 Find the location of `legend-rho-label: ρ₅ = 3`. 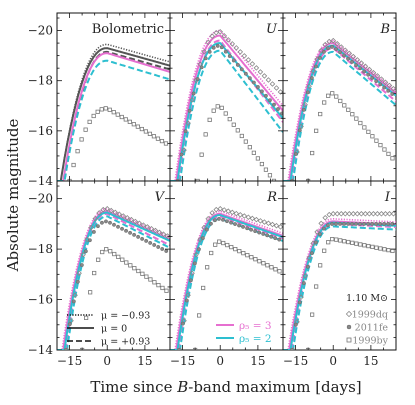

legend-rho-label: ρ₅ = 3 is located at coordinates (255, 326).